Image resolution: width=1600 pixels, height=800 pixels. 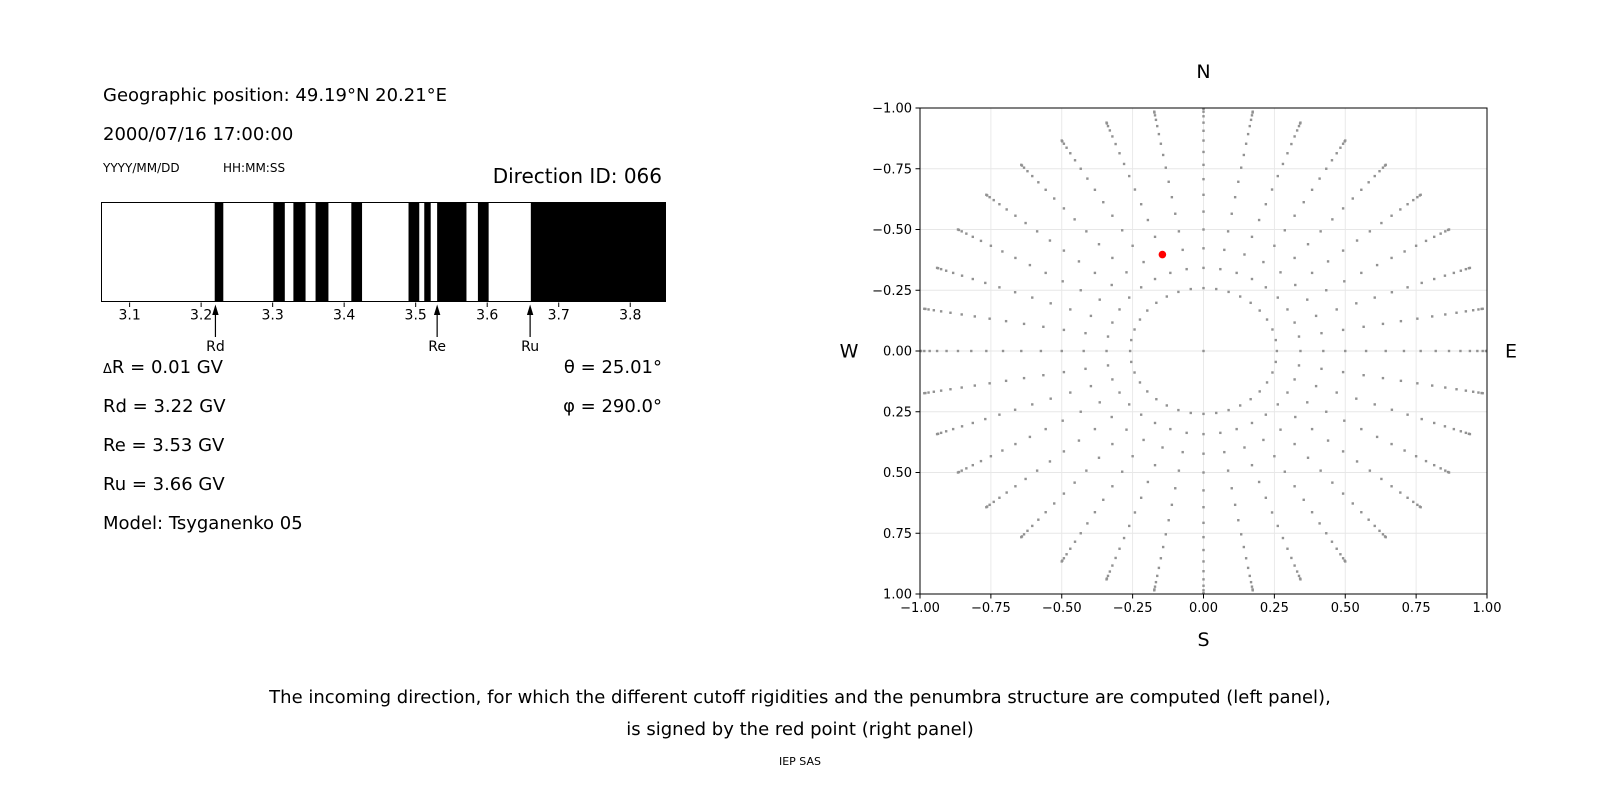 I want to click on arrow-head, so click(x=437, y=309).